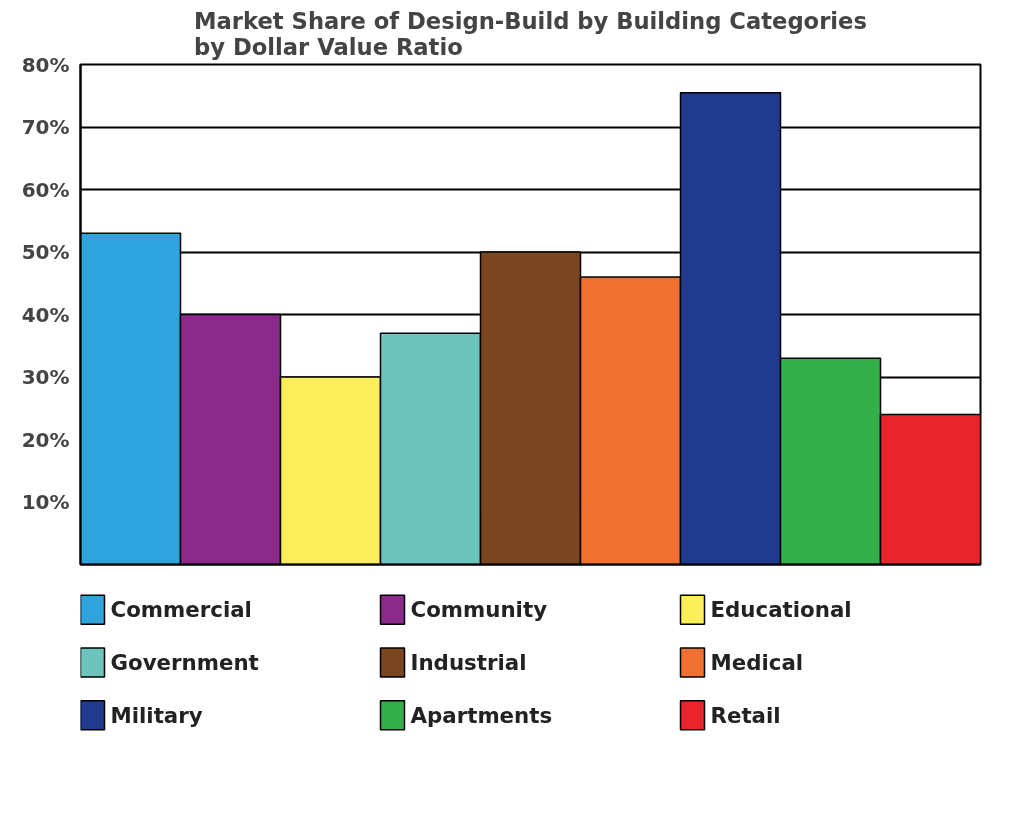 This screenshot has width=1023, height=827. What do you see at coordinates (481, 715) in the screenshot?
I see `legend-label: Apartments` at bounding box center [481, 715].